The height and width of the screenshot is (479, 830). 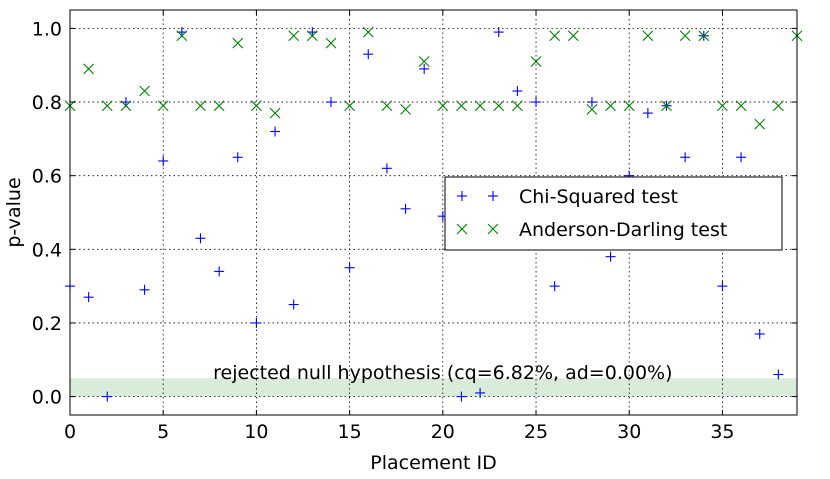 I want to click on y-tick-label: 0.0, so click(x=47, y=398).